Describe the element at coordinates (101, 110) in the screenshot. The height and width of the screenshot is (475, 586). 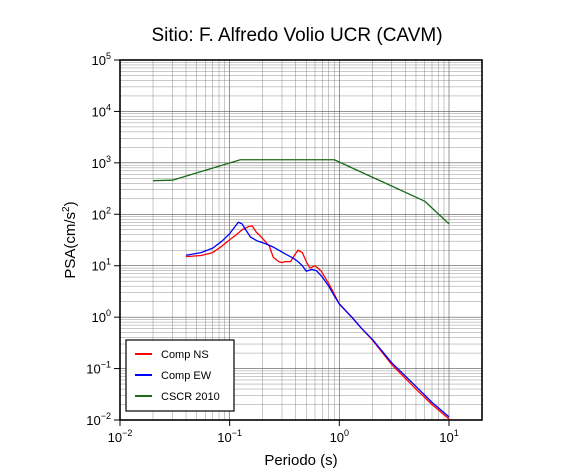
I see `y-tick-label: 10⁴` at that location.